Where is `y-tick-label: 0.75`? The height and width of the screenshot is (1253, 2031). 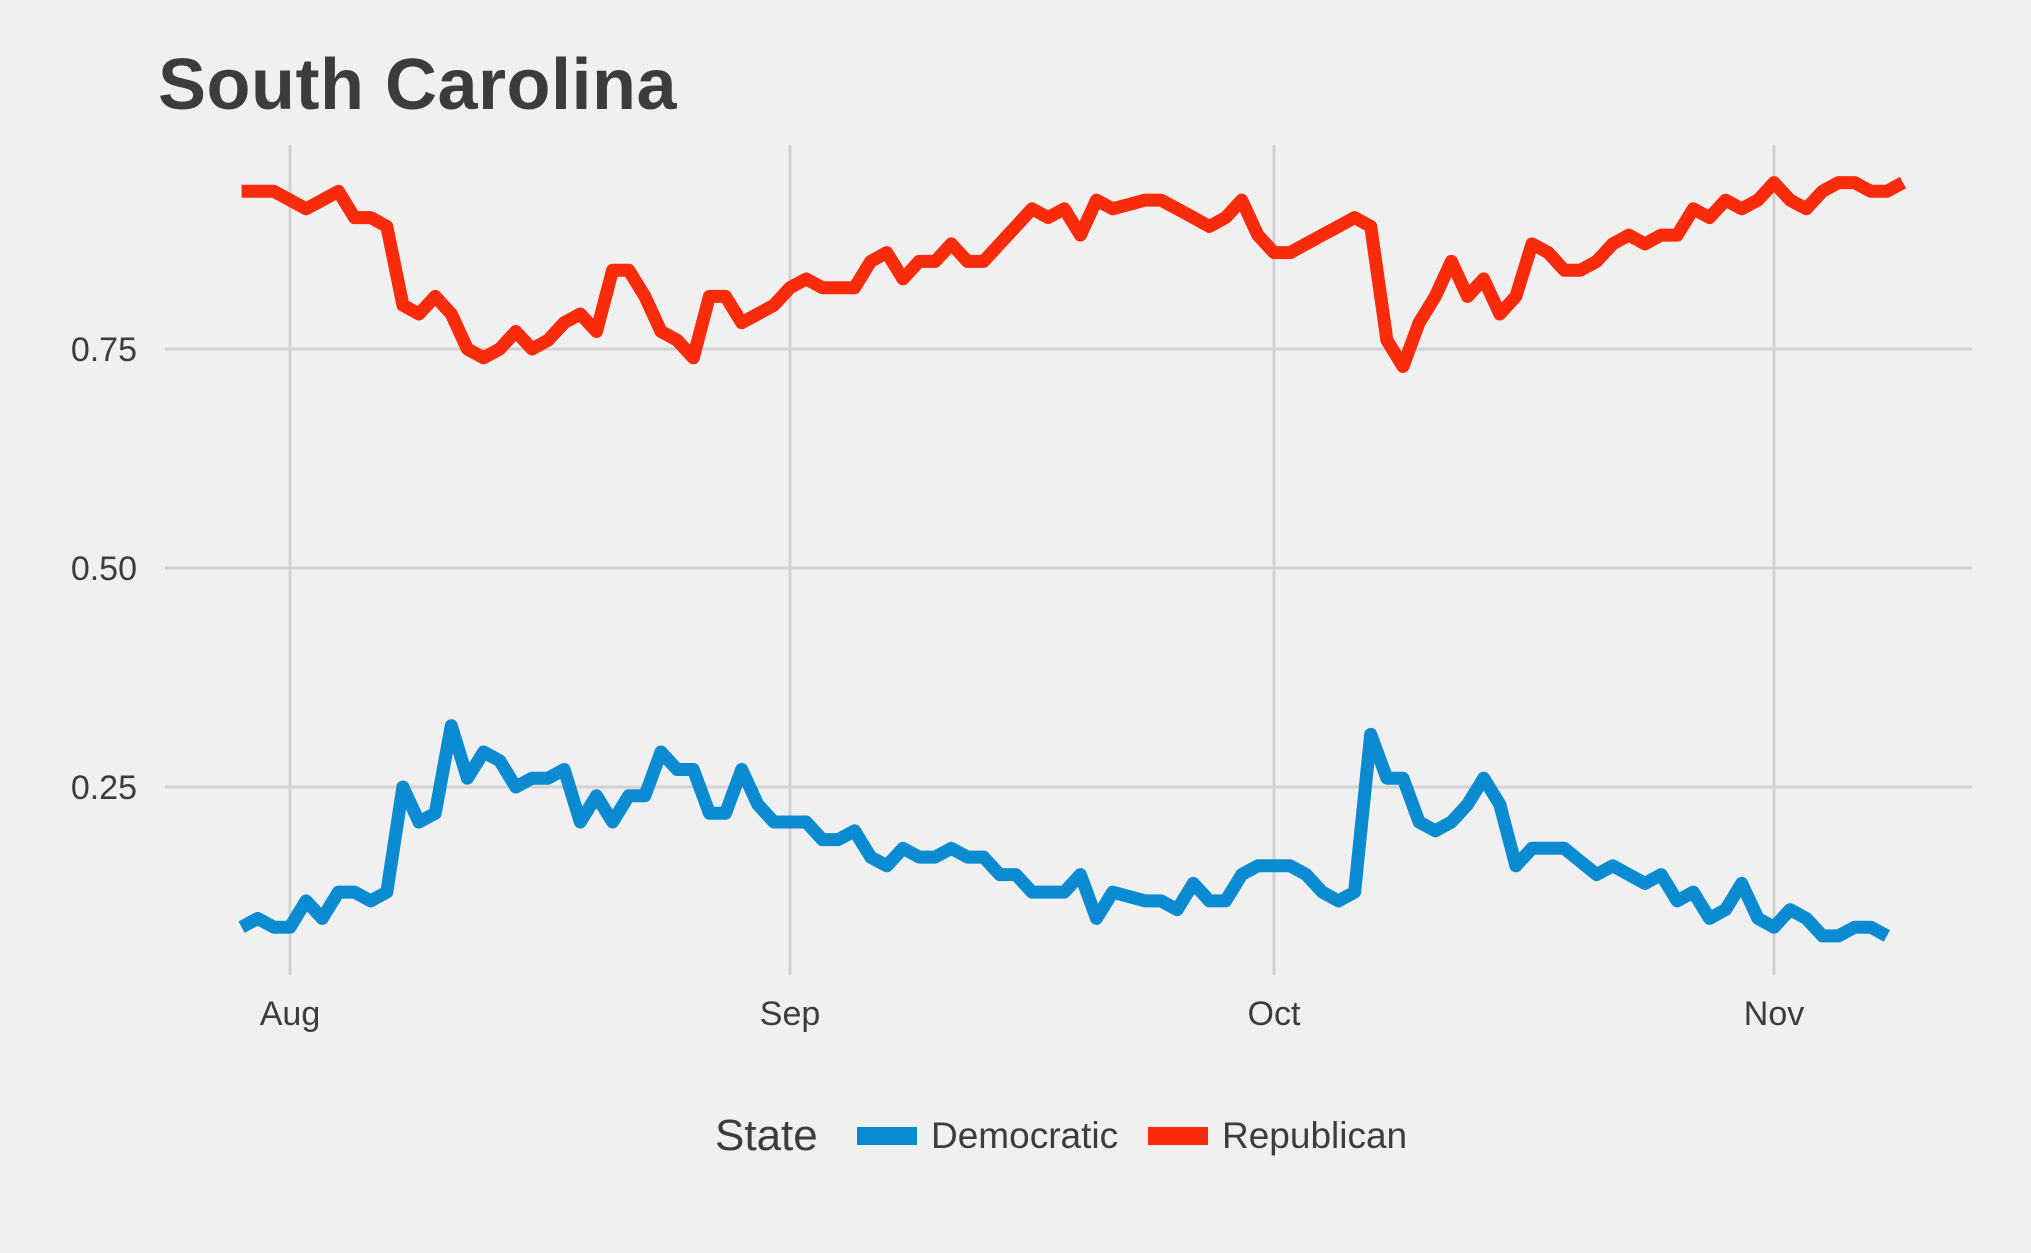 y-tick-label: 0.75 is located at coordinates (104, 350).